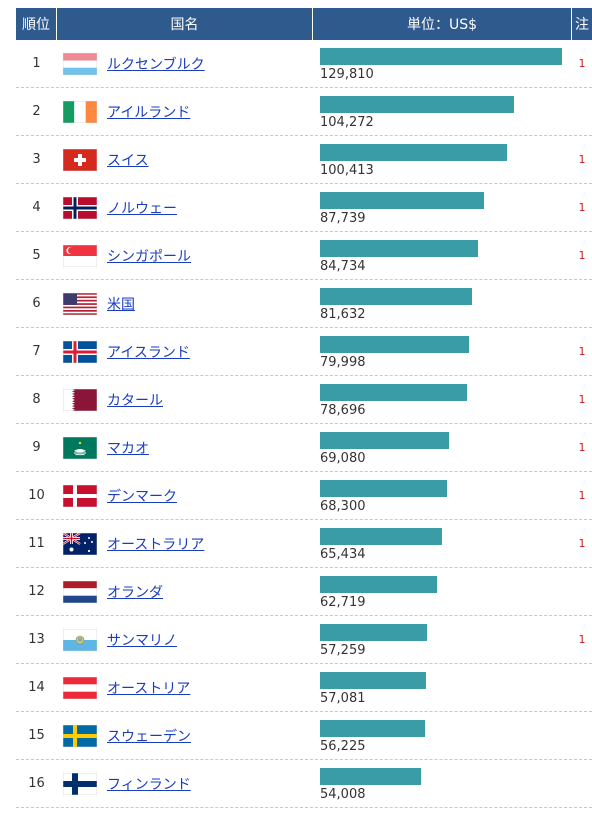 This screenshot has width=592, height=814. I want to click on country-link: オーストラリア, so click(156, 544).